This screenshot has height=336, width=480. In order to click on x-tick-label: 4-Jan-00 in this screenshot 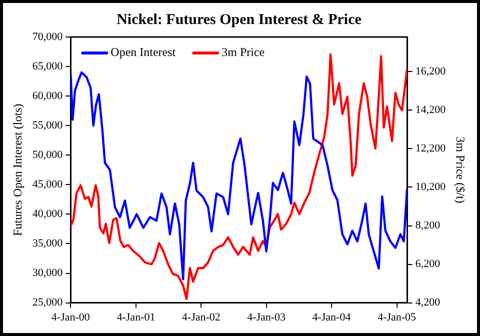, I will do `click(70, 317)`.